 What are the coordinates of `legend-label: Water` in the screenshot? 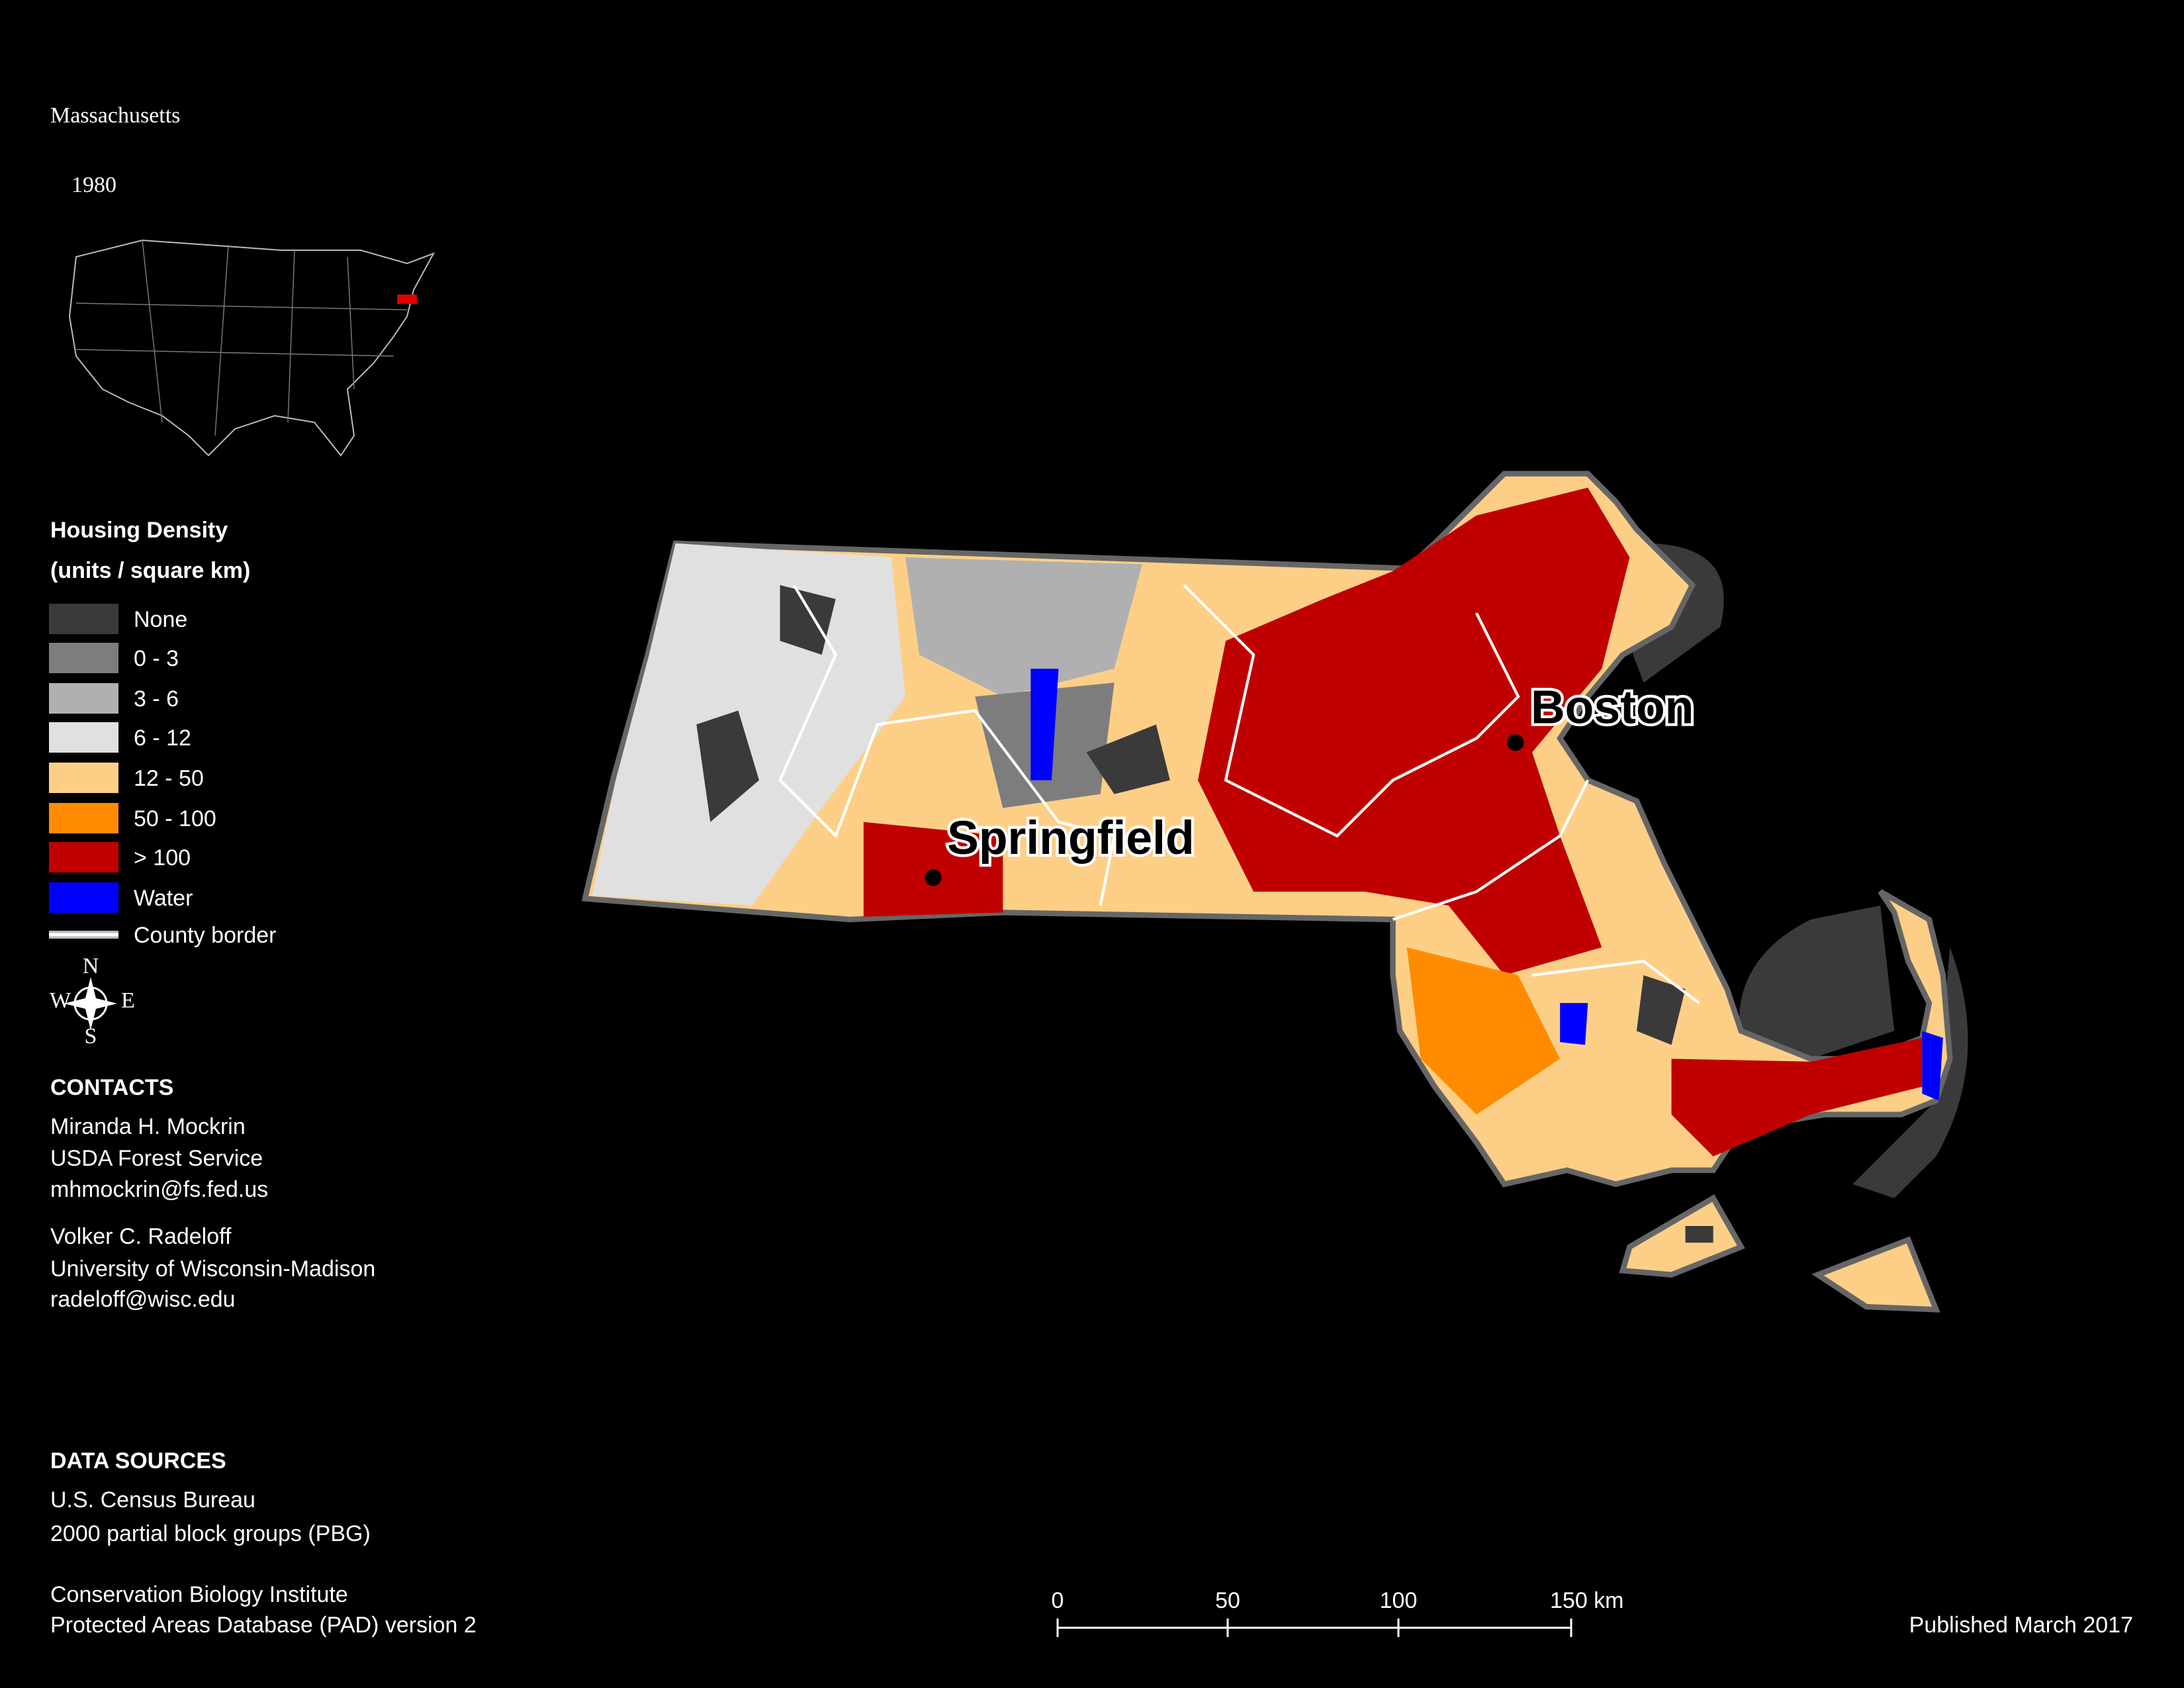 It's located at (163, 898).